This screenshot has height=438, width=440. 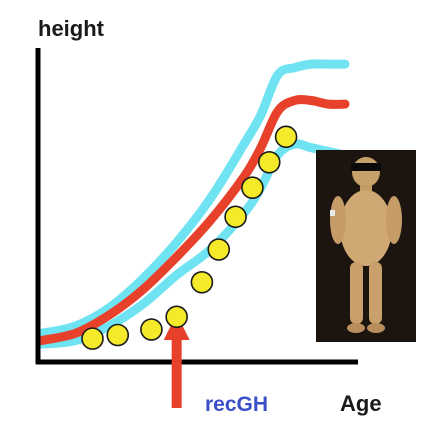 What do you see at coordinates (71, 28) in the screenshot?
I see `y-axis-label: height` at bounding box center [71, 28].